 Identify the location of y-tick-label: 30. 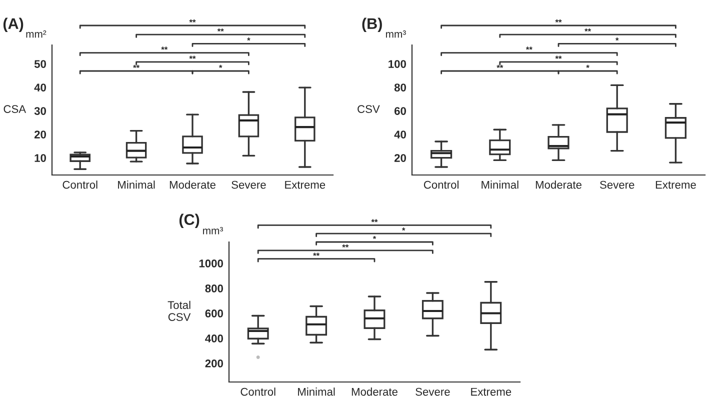
(40, 111).